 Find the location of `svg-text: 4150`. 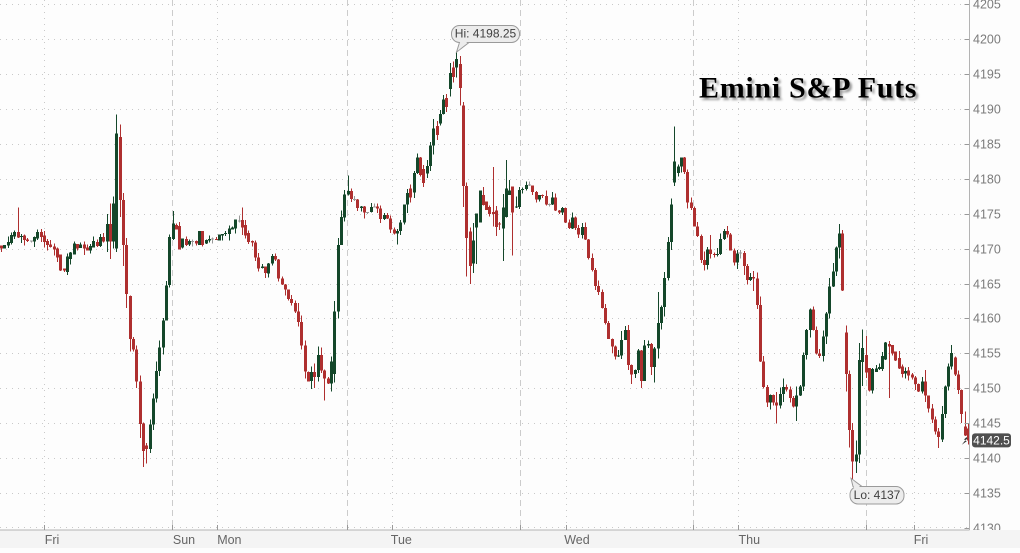

svg-text: 4150 is located at coordinates (987, 389).